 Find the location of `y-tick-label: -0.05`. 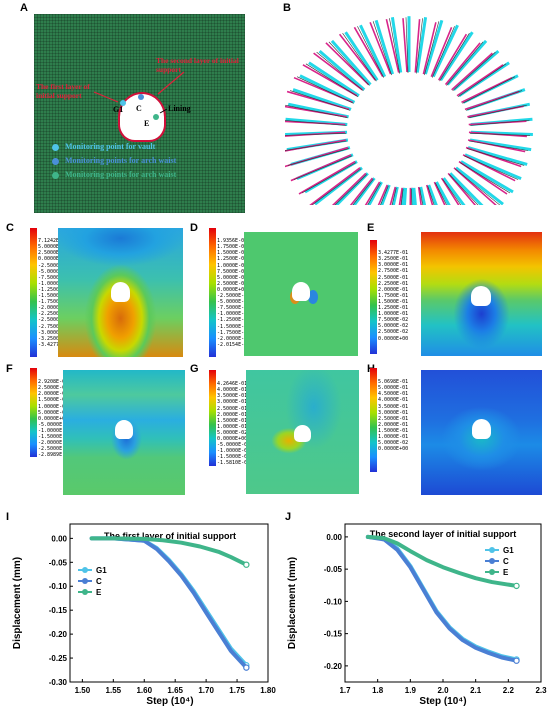

y-tick-label: -0.05 is located at coordinates (333, 569).